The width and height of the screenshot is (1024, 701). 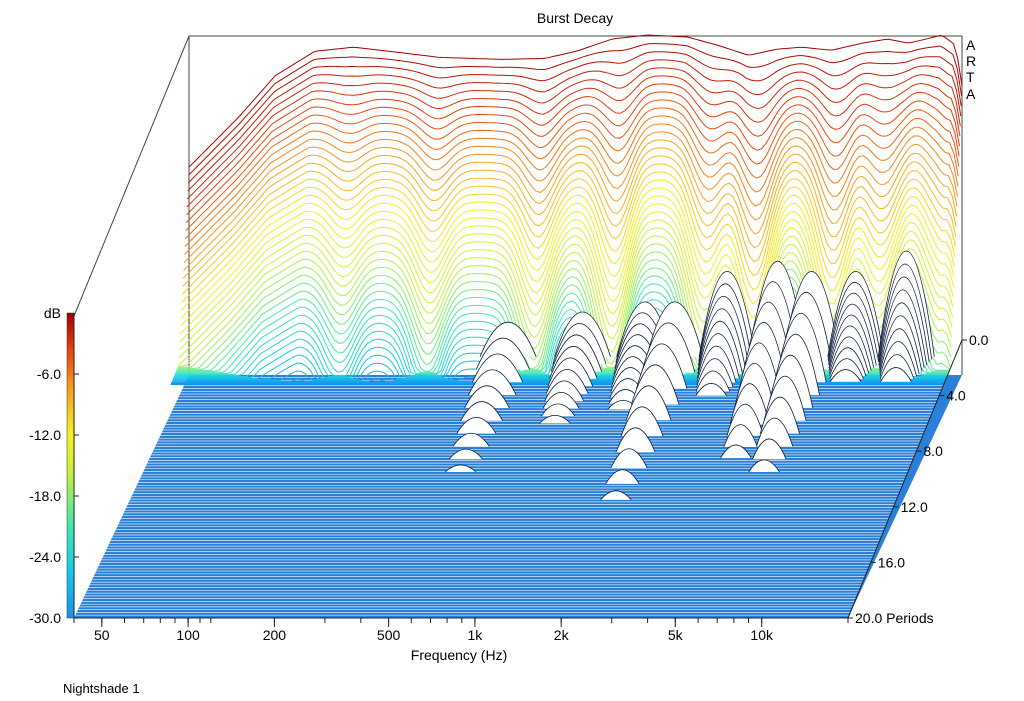 What do you see at coordinates (101, 688) in the screenshot?
I see `footer-label: Nightshade 1` at bounding box center [101, 688].